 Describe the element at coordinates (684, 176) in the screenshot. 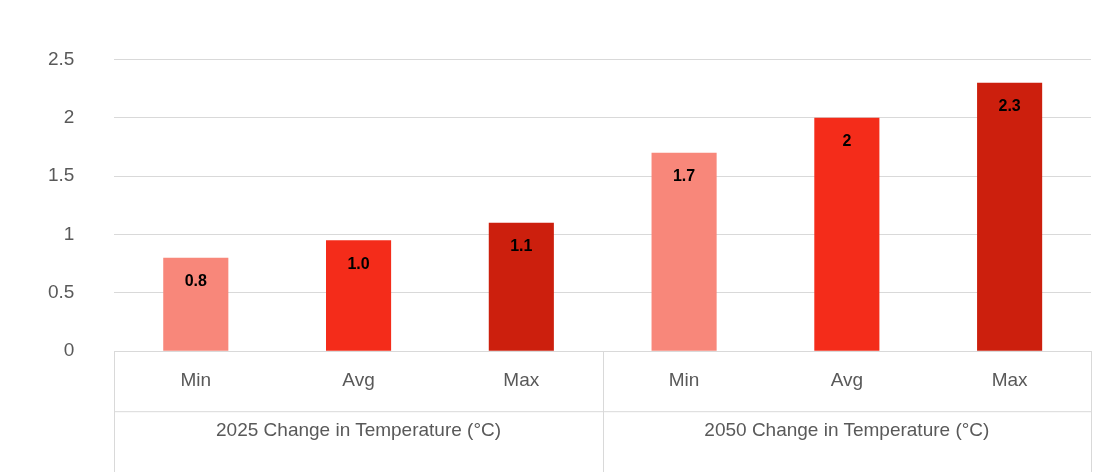

I see `data-label: 1.7` at that location.